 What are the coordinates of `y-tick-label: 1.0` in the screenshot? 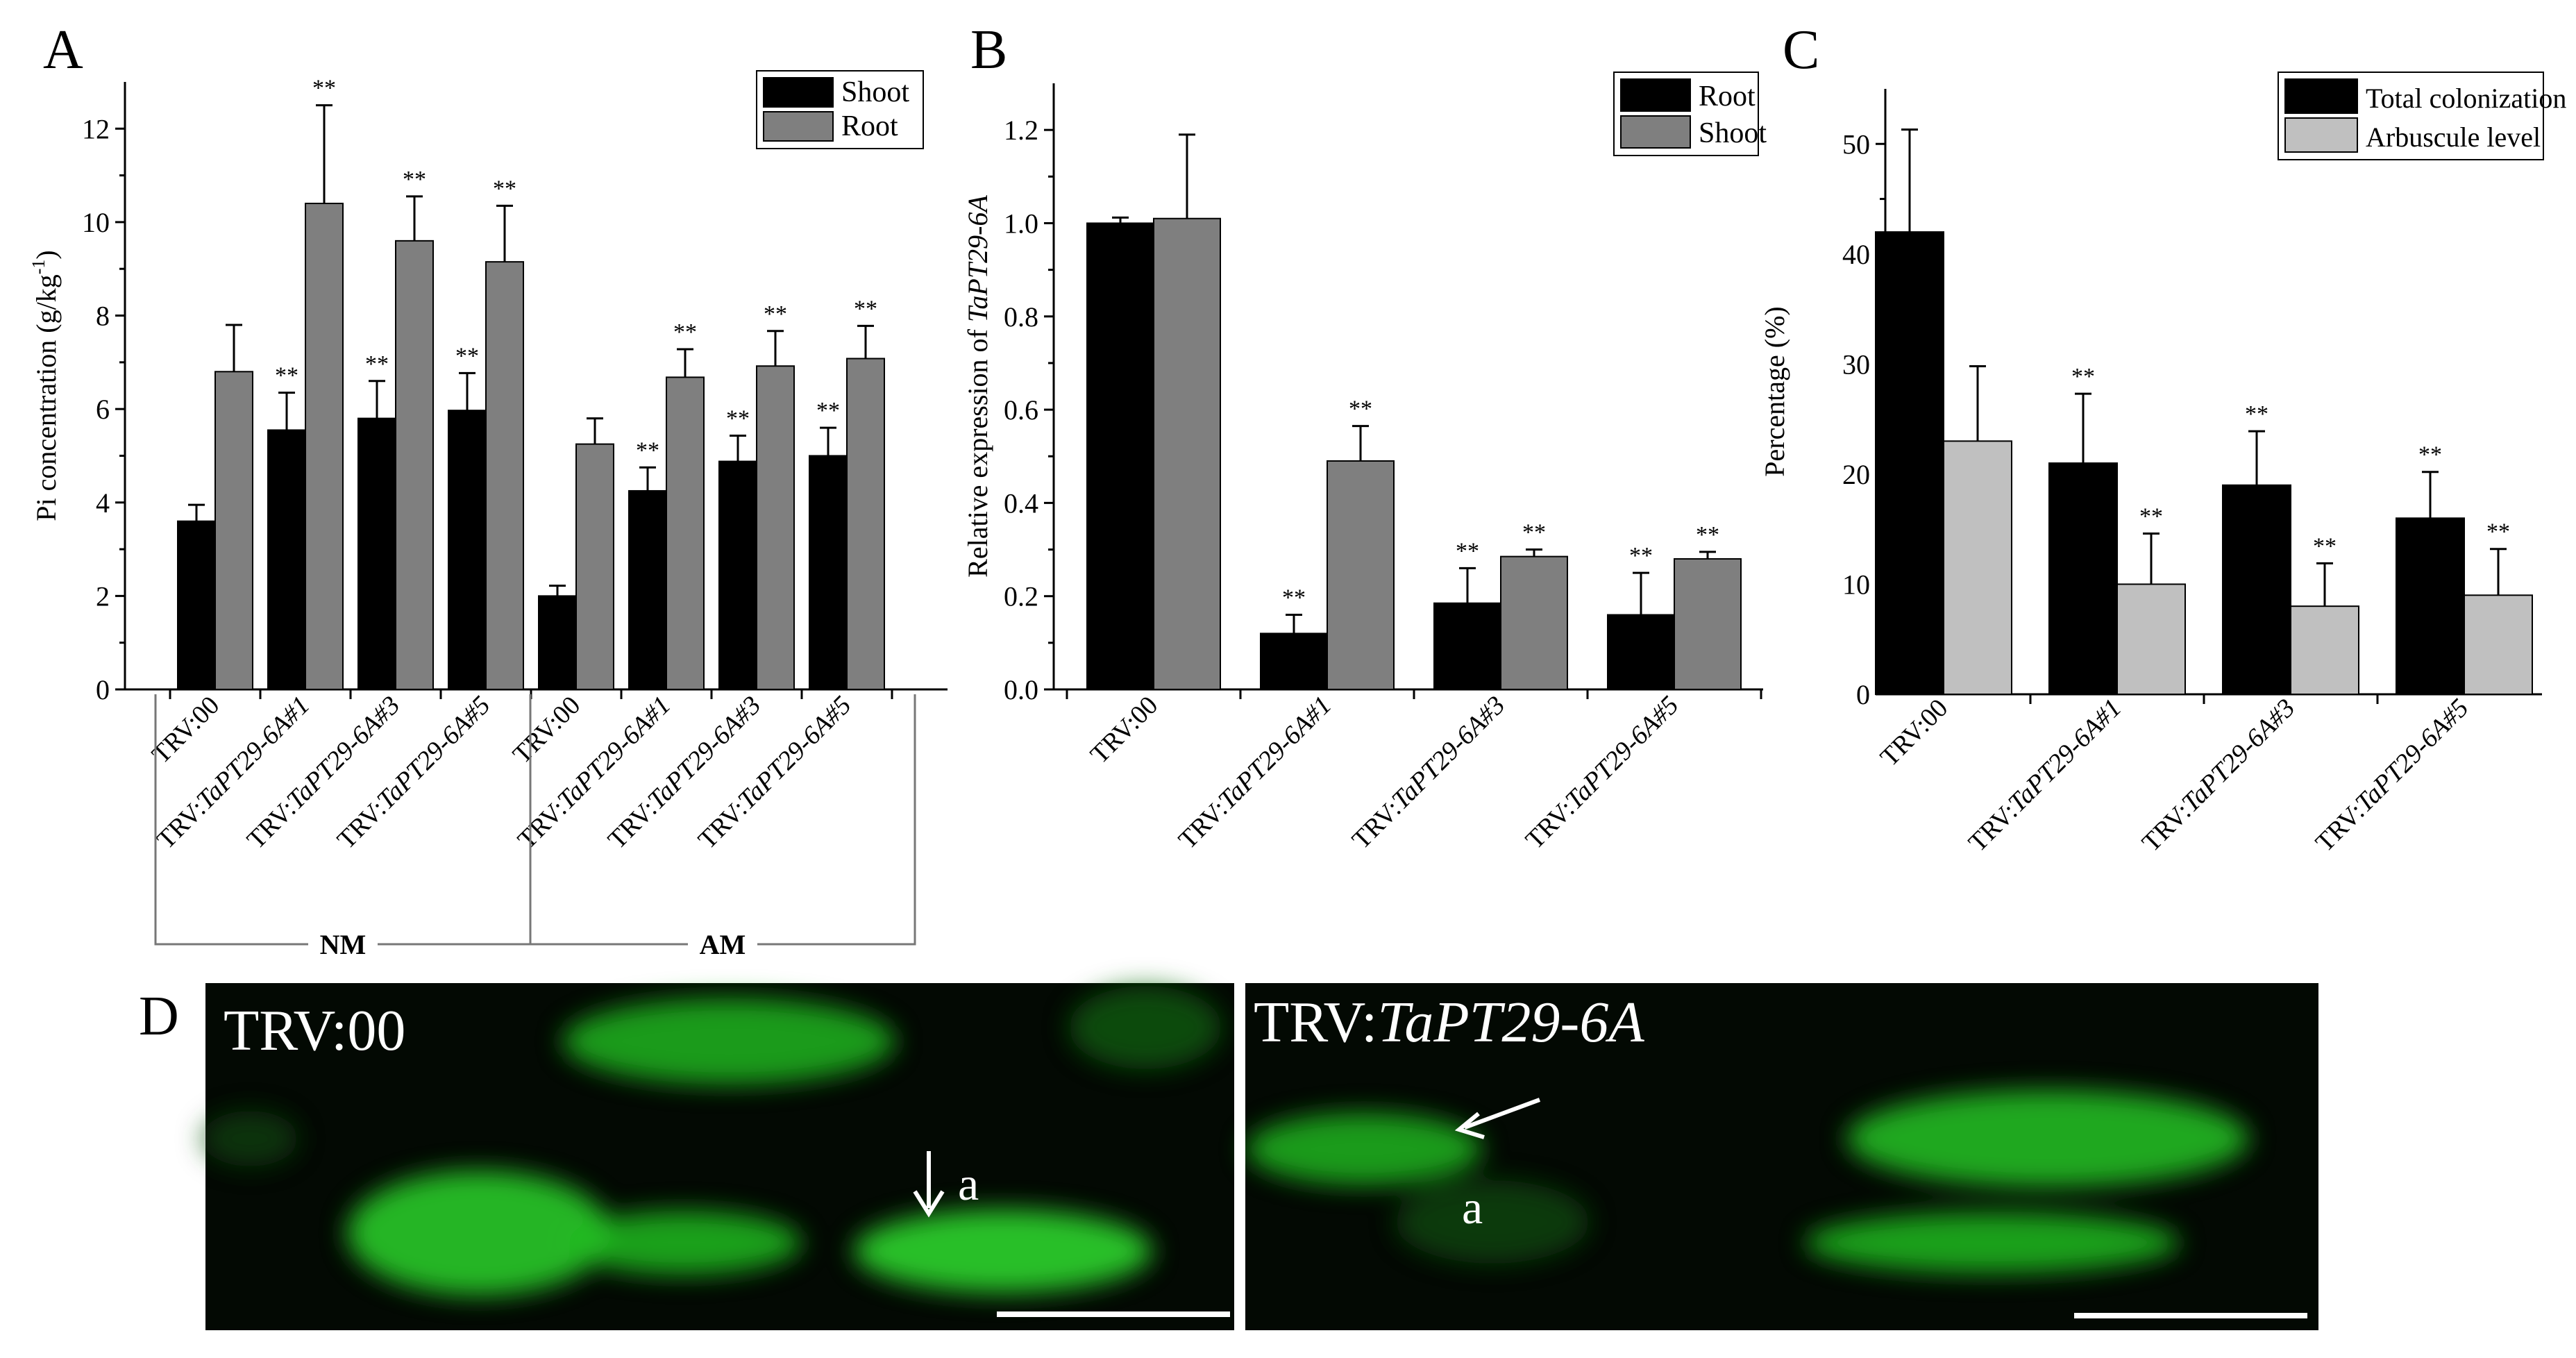 It's located at (1021, 223).